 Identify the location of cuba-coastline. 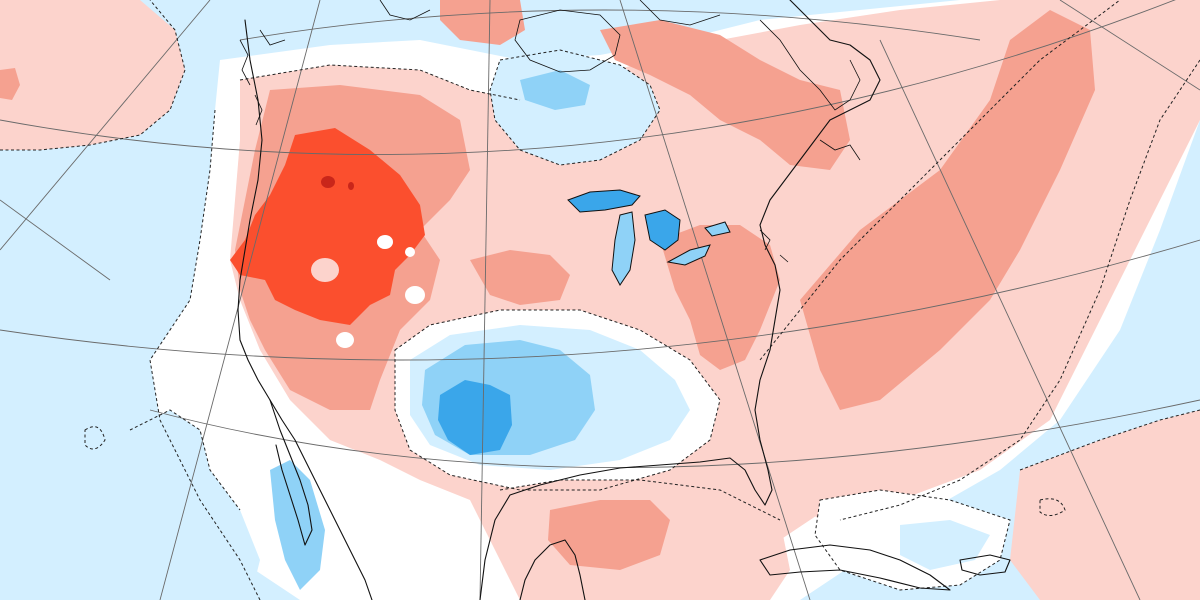
(855, 567).